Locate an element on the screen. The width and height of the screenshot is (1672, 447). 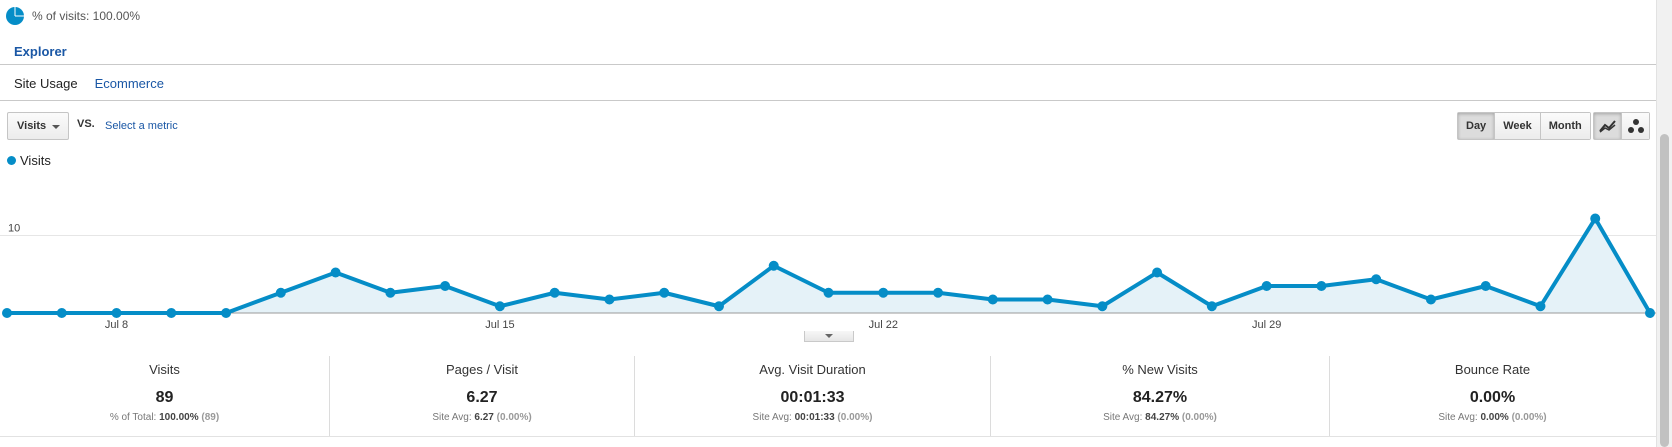
y-tick-label: 10 is located at coordinates (14, 229).